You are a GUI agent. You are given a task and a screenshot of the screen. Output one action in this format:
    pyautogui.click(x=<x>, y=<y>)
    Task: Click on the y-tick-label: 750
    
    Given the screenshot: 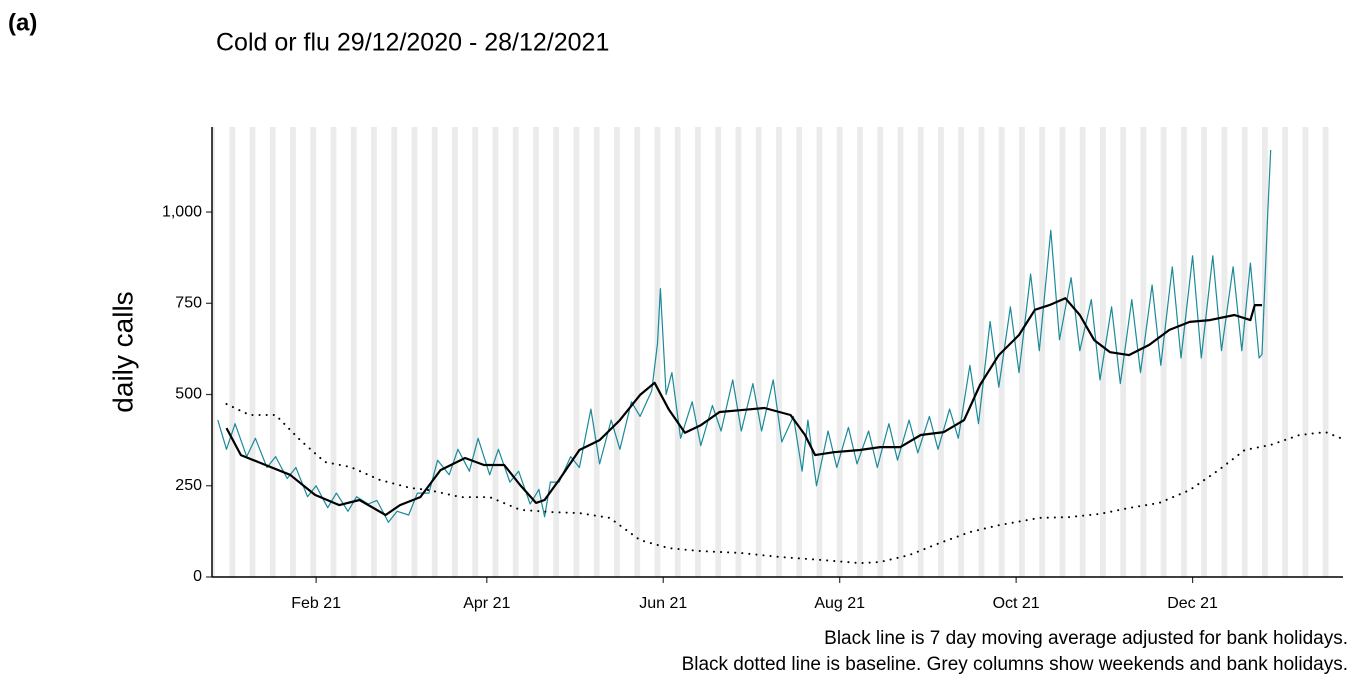 What is the action you would take?
    pyautogui.click(x=188, y=302)
    